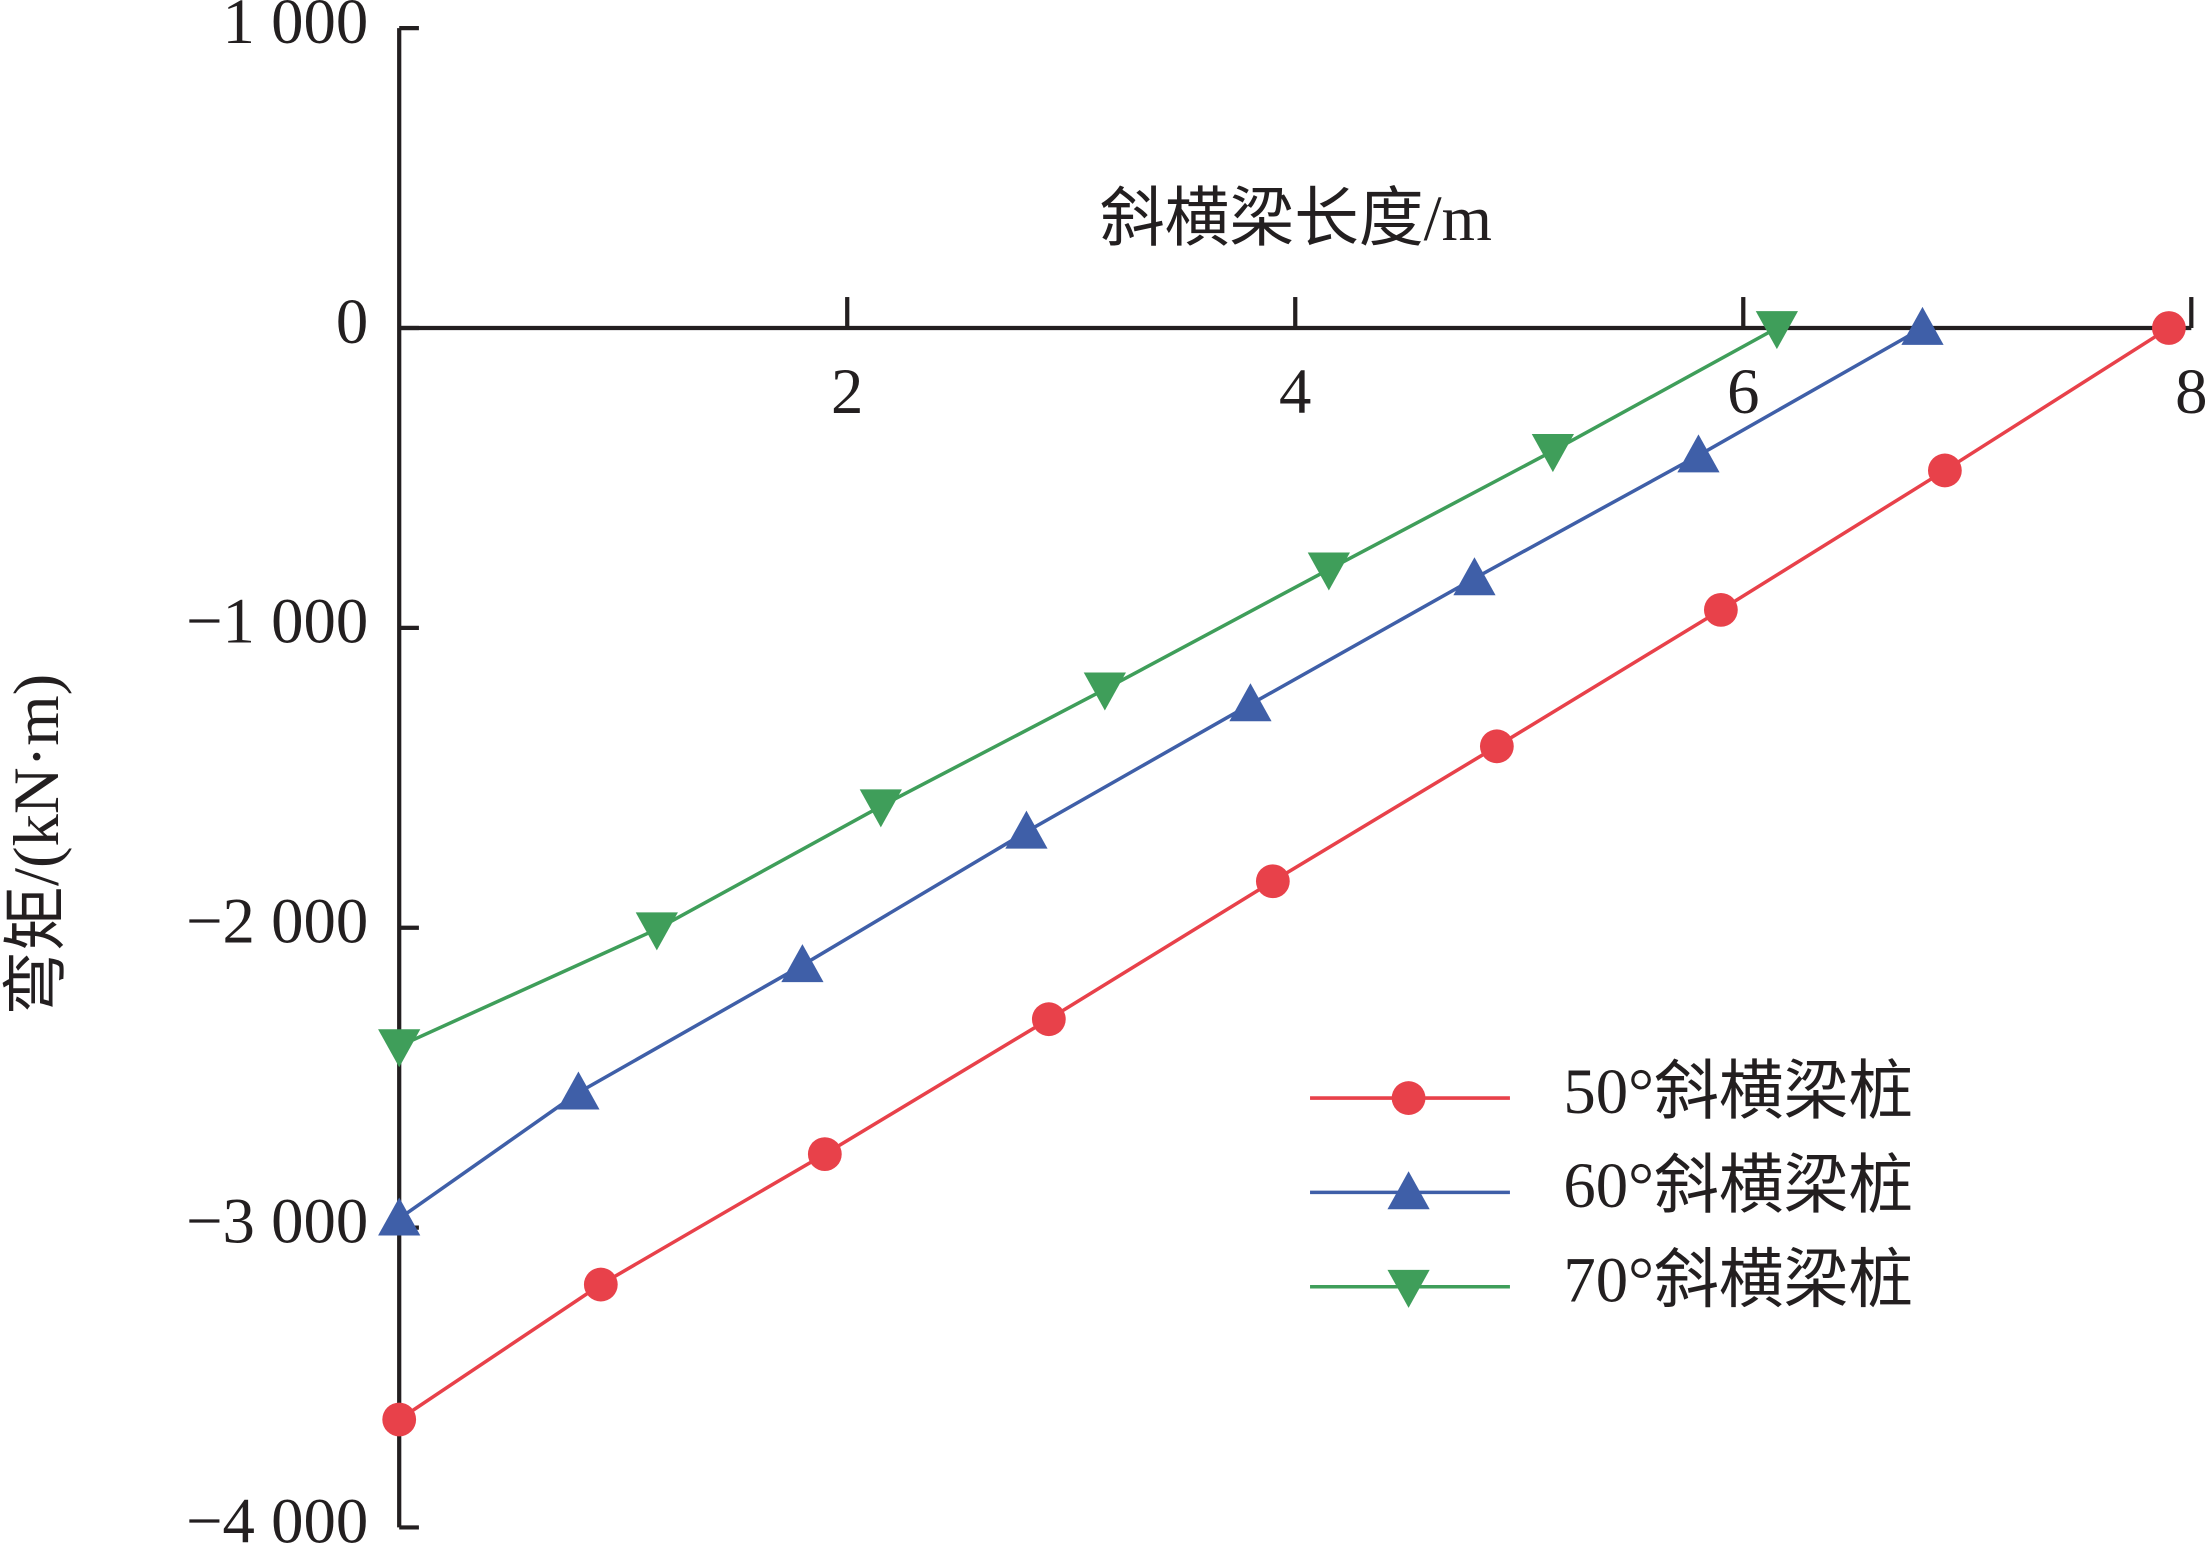 This screenshot has width=2209, height=1557. I want to click on x-tick-label: 2, so click(847, 392).